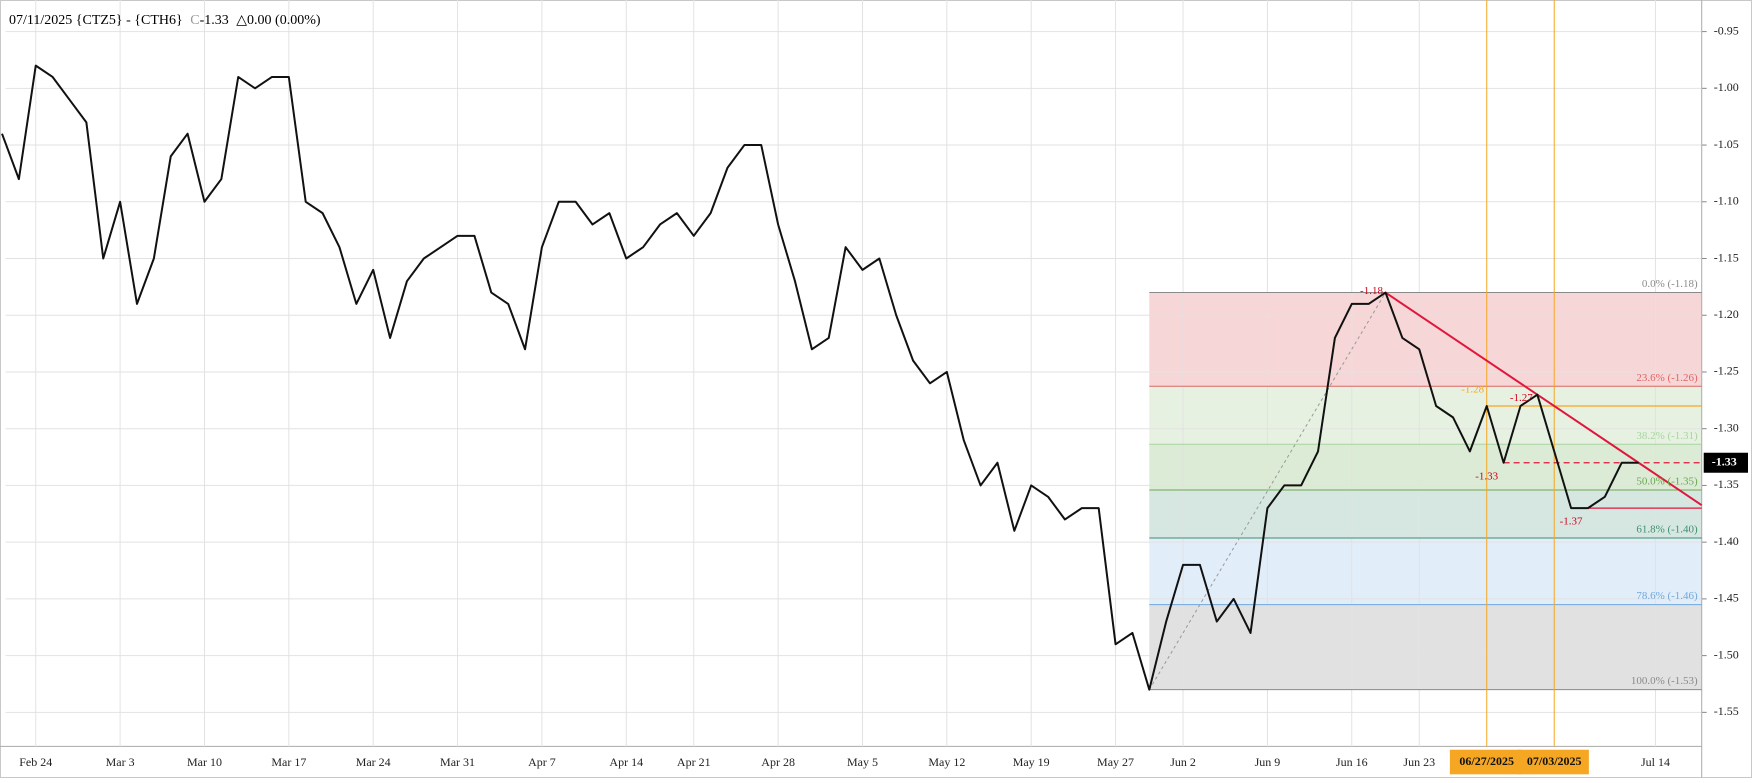 This screenshot has width=1752, height=783. I want to click on x-tick-label: Jun 23, so click(1419, 762).